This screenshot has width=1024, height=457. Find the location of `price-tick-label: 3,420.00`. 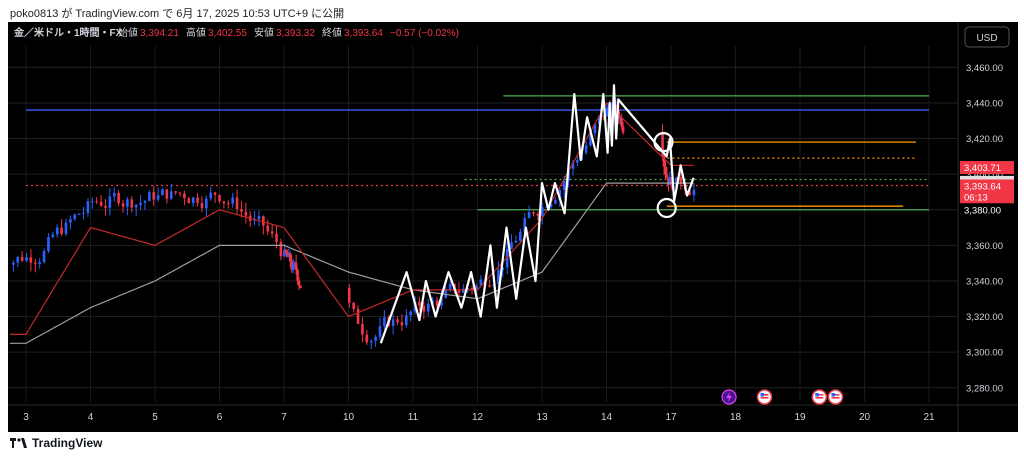

price-tick-label: 3,420.00 is located at coordinates (984, 139).